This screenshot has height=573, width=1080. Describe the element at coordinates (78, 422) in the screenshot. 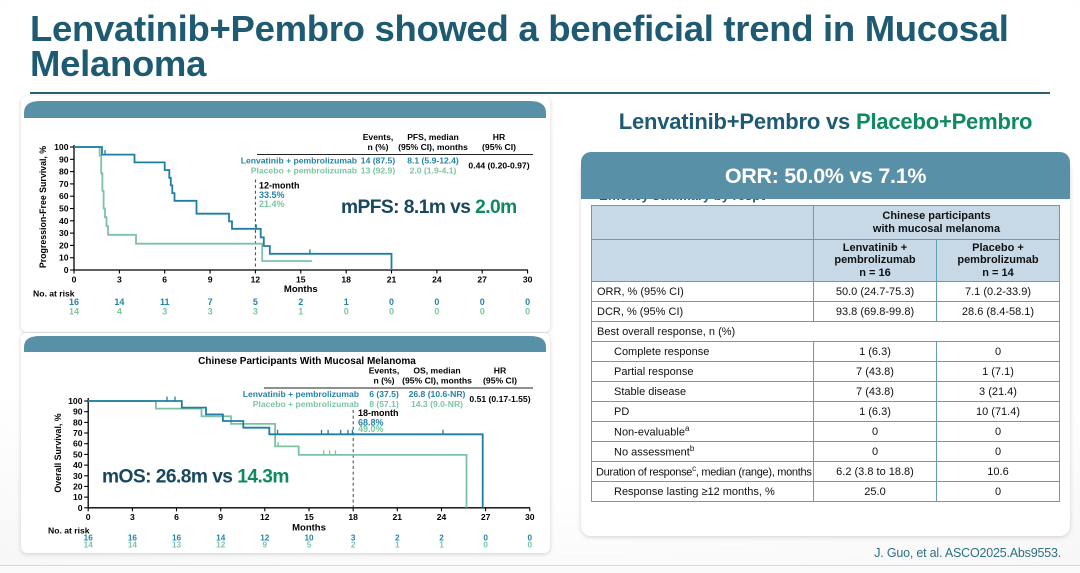

I see `svg-text: 80` at that location.